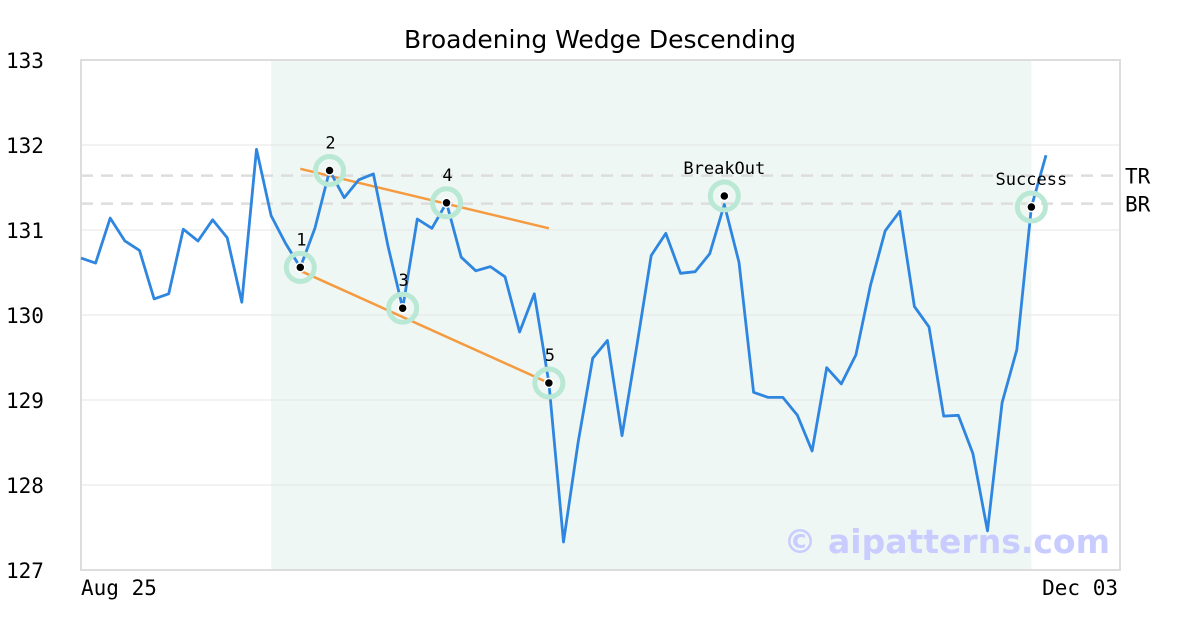  I want to click on y-tick-label: 127, so click(25, 571).